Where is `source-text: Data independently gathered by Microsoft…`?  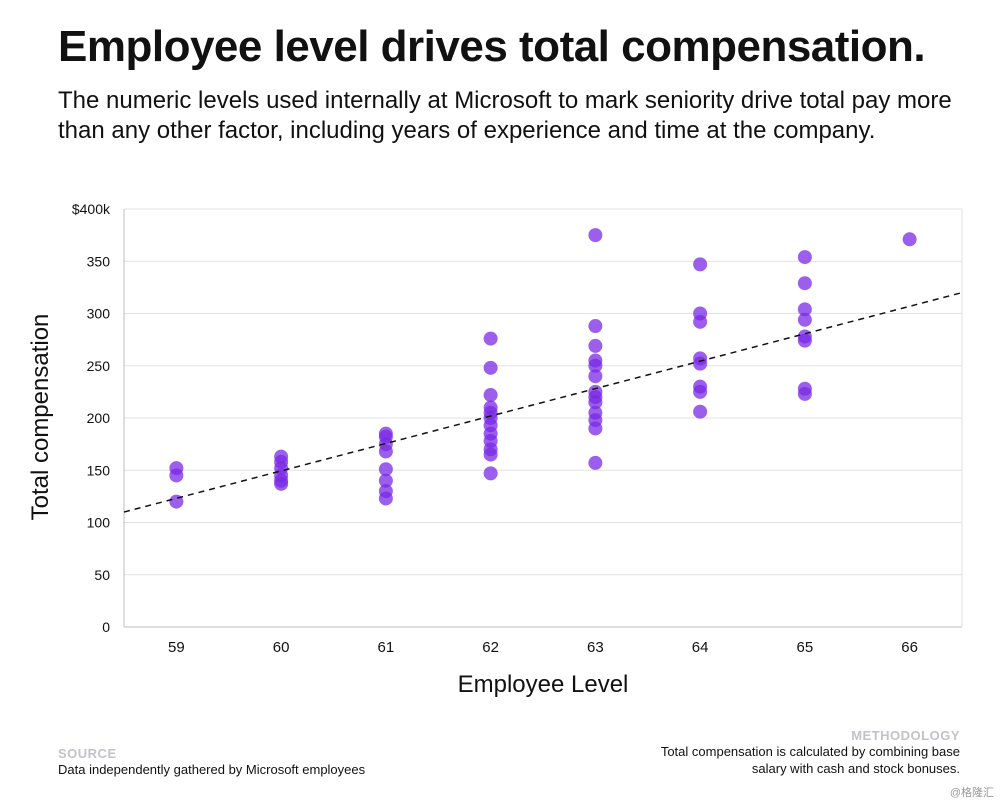 source-text: Data independently gathered by Microsoft… is located at coordinates (212, 769).